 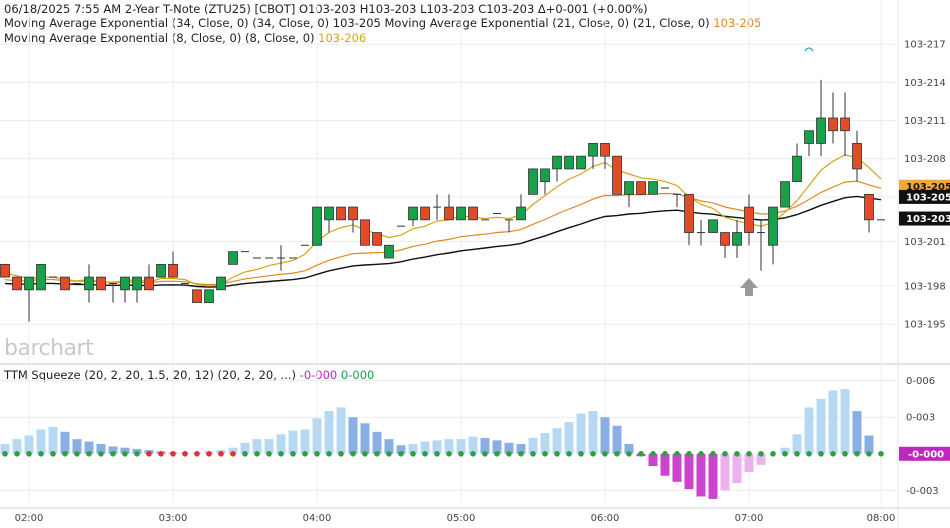 I want to click on price-tick-label: 103-201, so click(x=925, y=242).